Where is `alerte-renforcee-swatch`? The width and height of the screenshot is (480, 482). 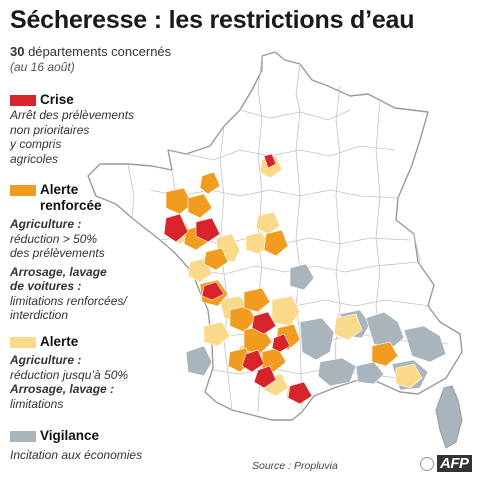
alerte-renforcee-swatch is located at coordinates (23, 190).